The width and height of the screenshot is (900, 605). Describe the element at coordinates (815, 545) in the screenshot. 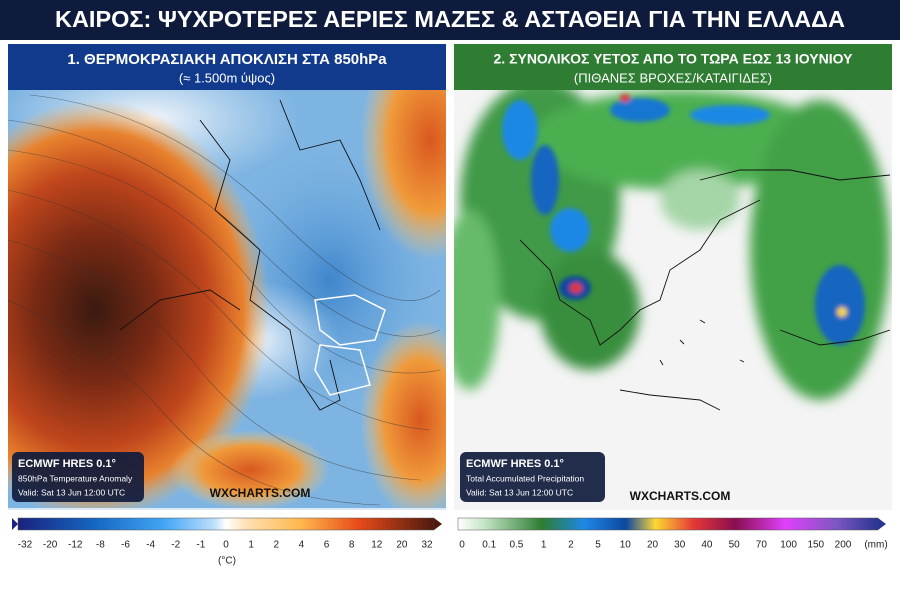

I see `scale-label: 150` at that location.